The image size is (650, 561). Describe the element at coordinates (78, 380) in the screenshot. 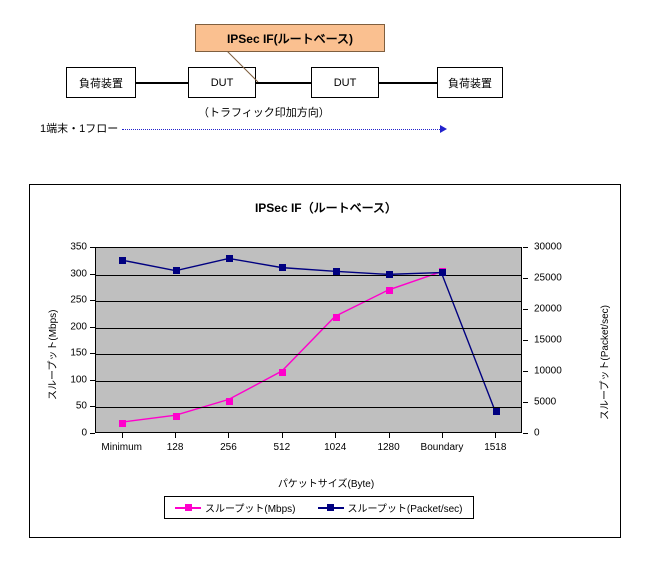

I see `y-axis-left-tick: 100` at that location.